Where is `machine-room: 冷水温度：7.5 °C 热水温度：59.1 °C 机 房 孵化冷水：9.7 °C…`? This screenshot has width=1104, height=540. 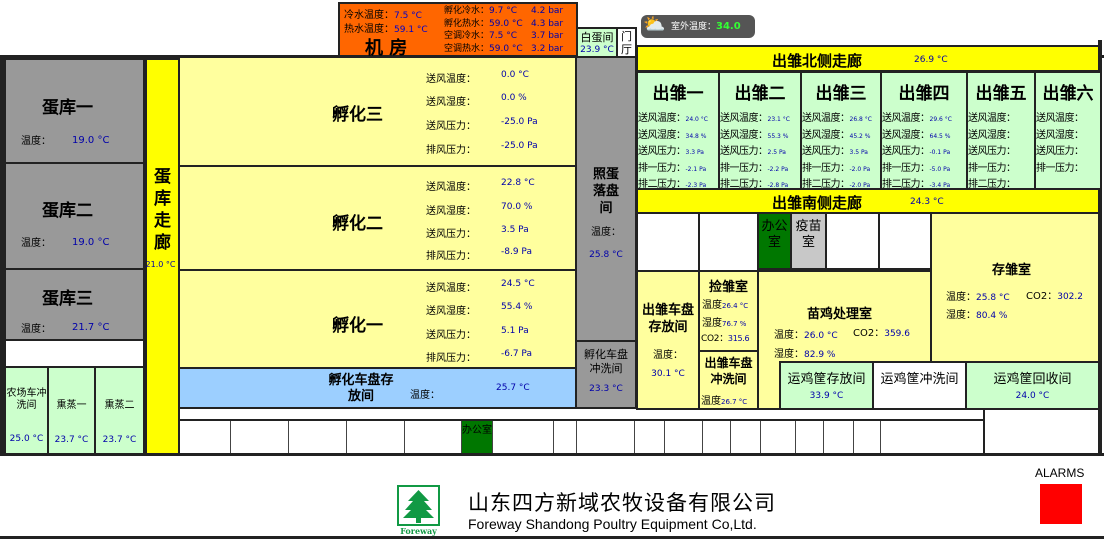
machine-room: 冷水温度：7.5 °C 热水温度：59.1 °C 机 房 孵化冷水：9.7 °C… is located at coordinates (458, 30).